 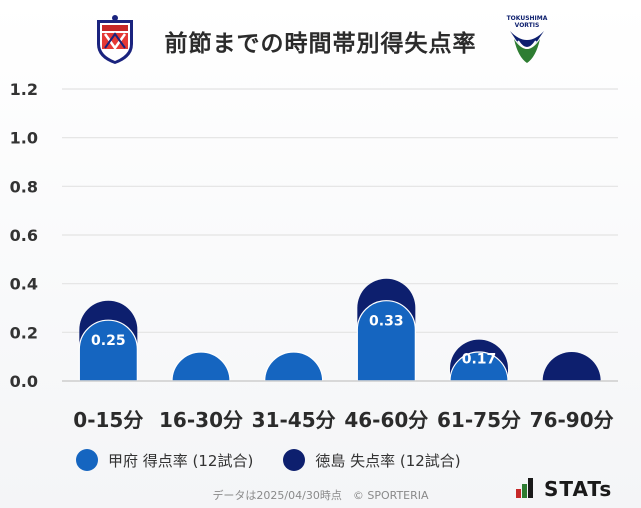 What do you see at coordinates (572, 420) in the screenshot?
I see `x-tick-label: 76-90分` at bounding box center [572, 420].